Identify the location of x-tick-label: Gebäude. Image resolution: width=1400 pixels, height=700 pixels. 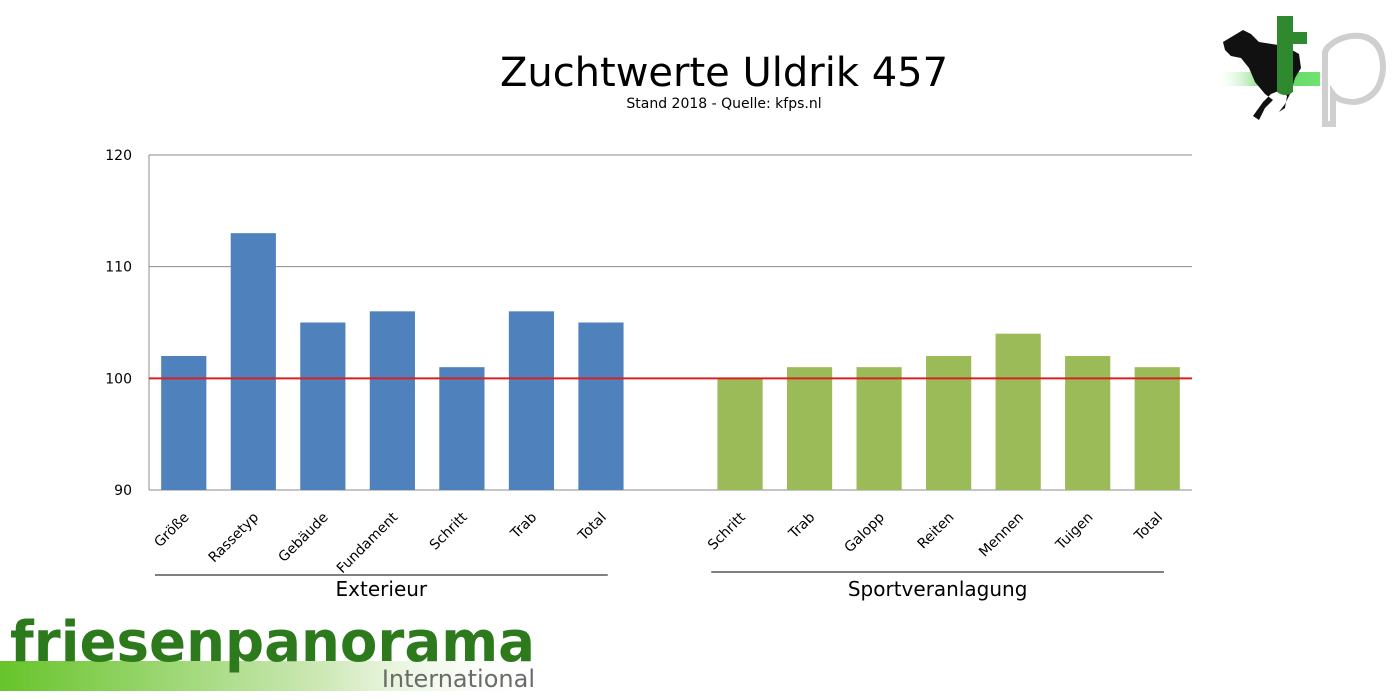
(304, 538).